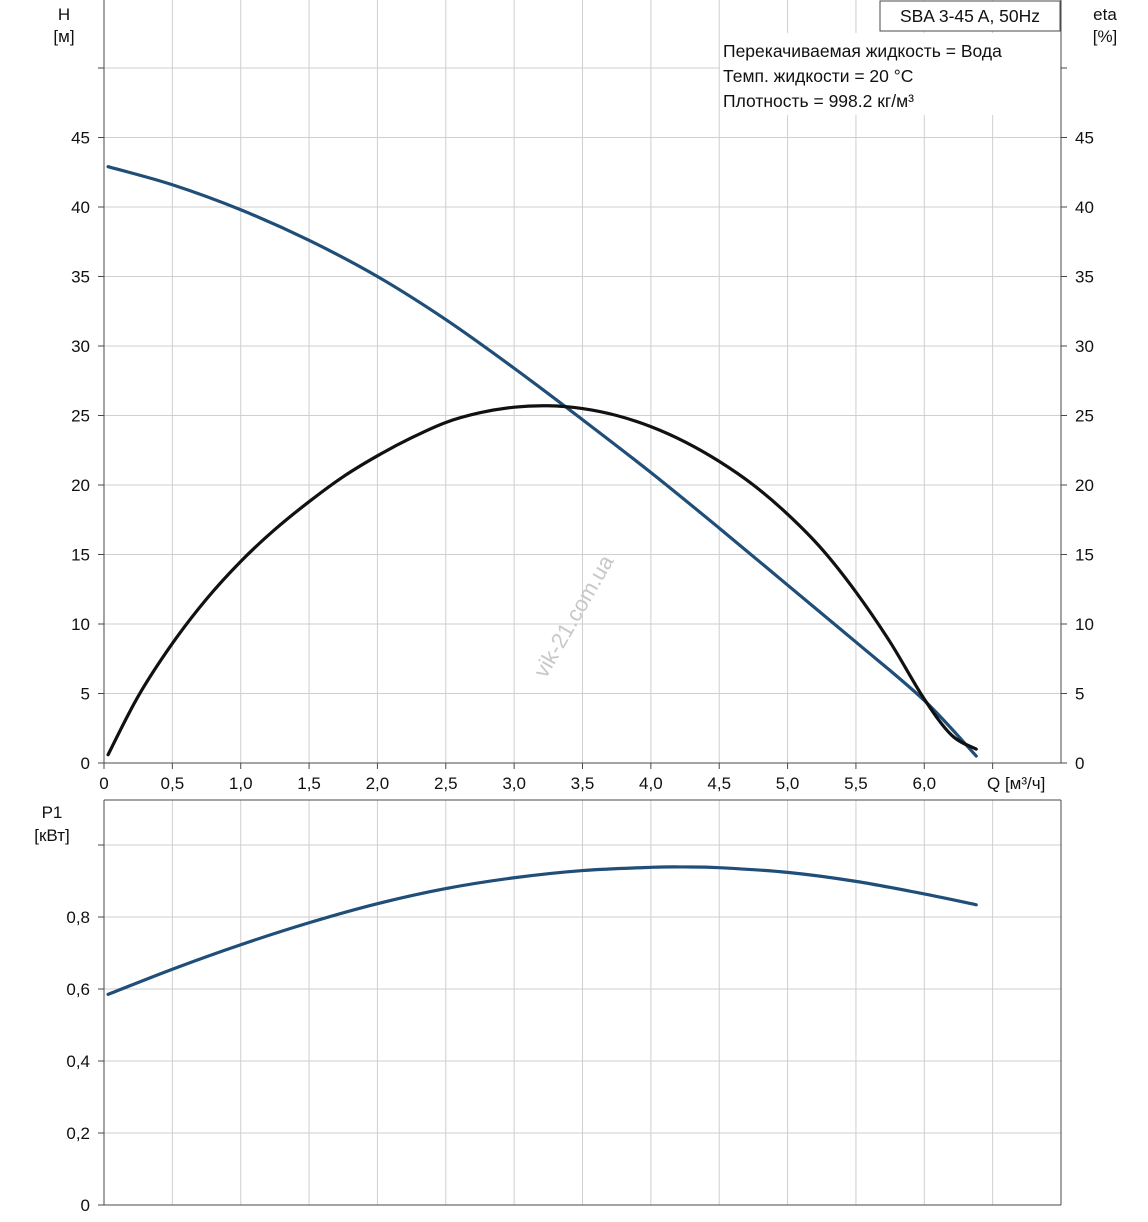 The width and height of the screenshot is (1148, 1222). Describe the element at coordinates (573, 616) in the screenshot. I see `watermark: vik-21.com.ua` at that location.